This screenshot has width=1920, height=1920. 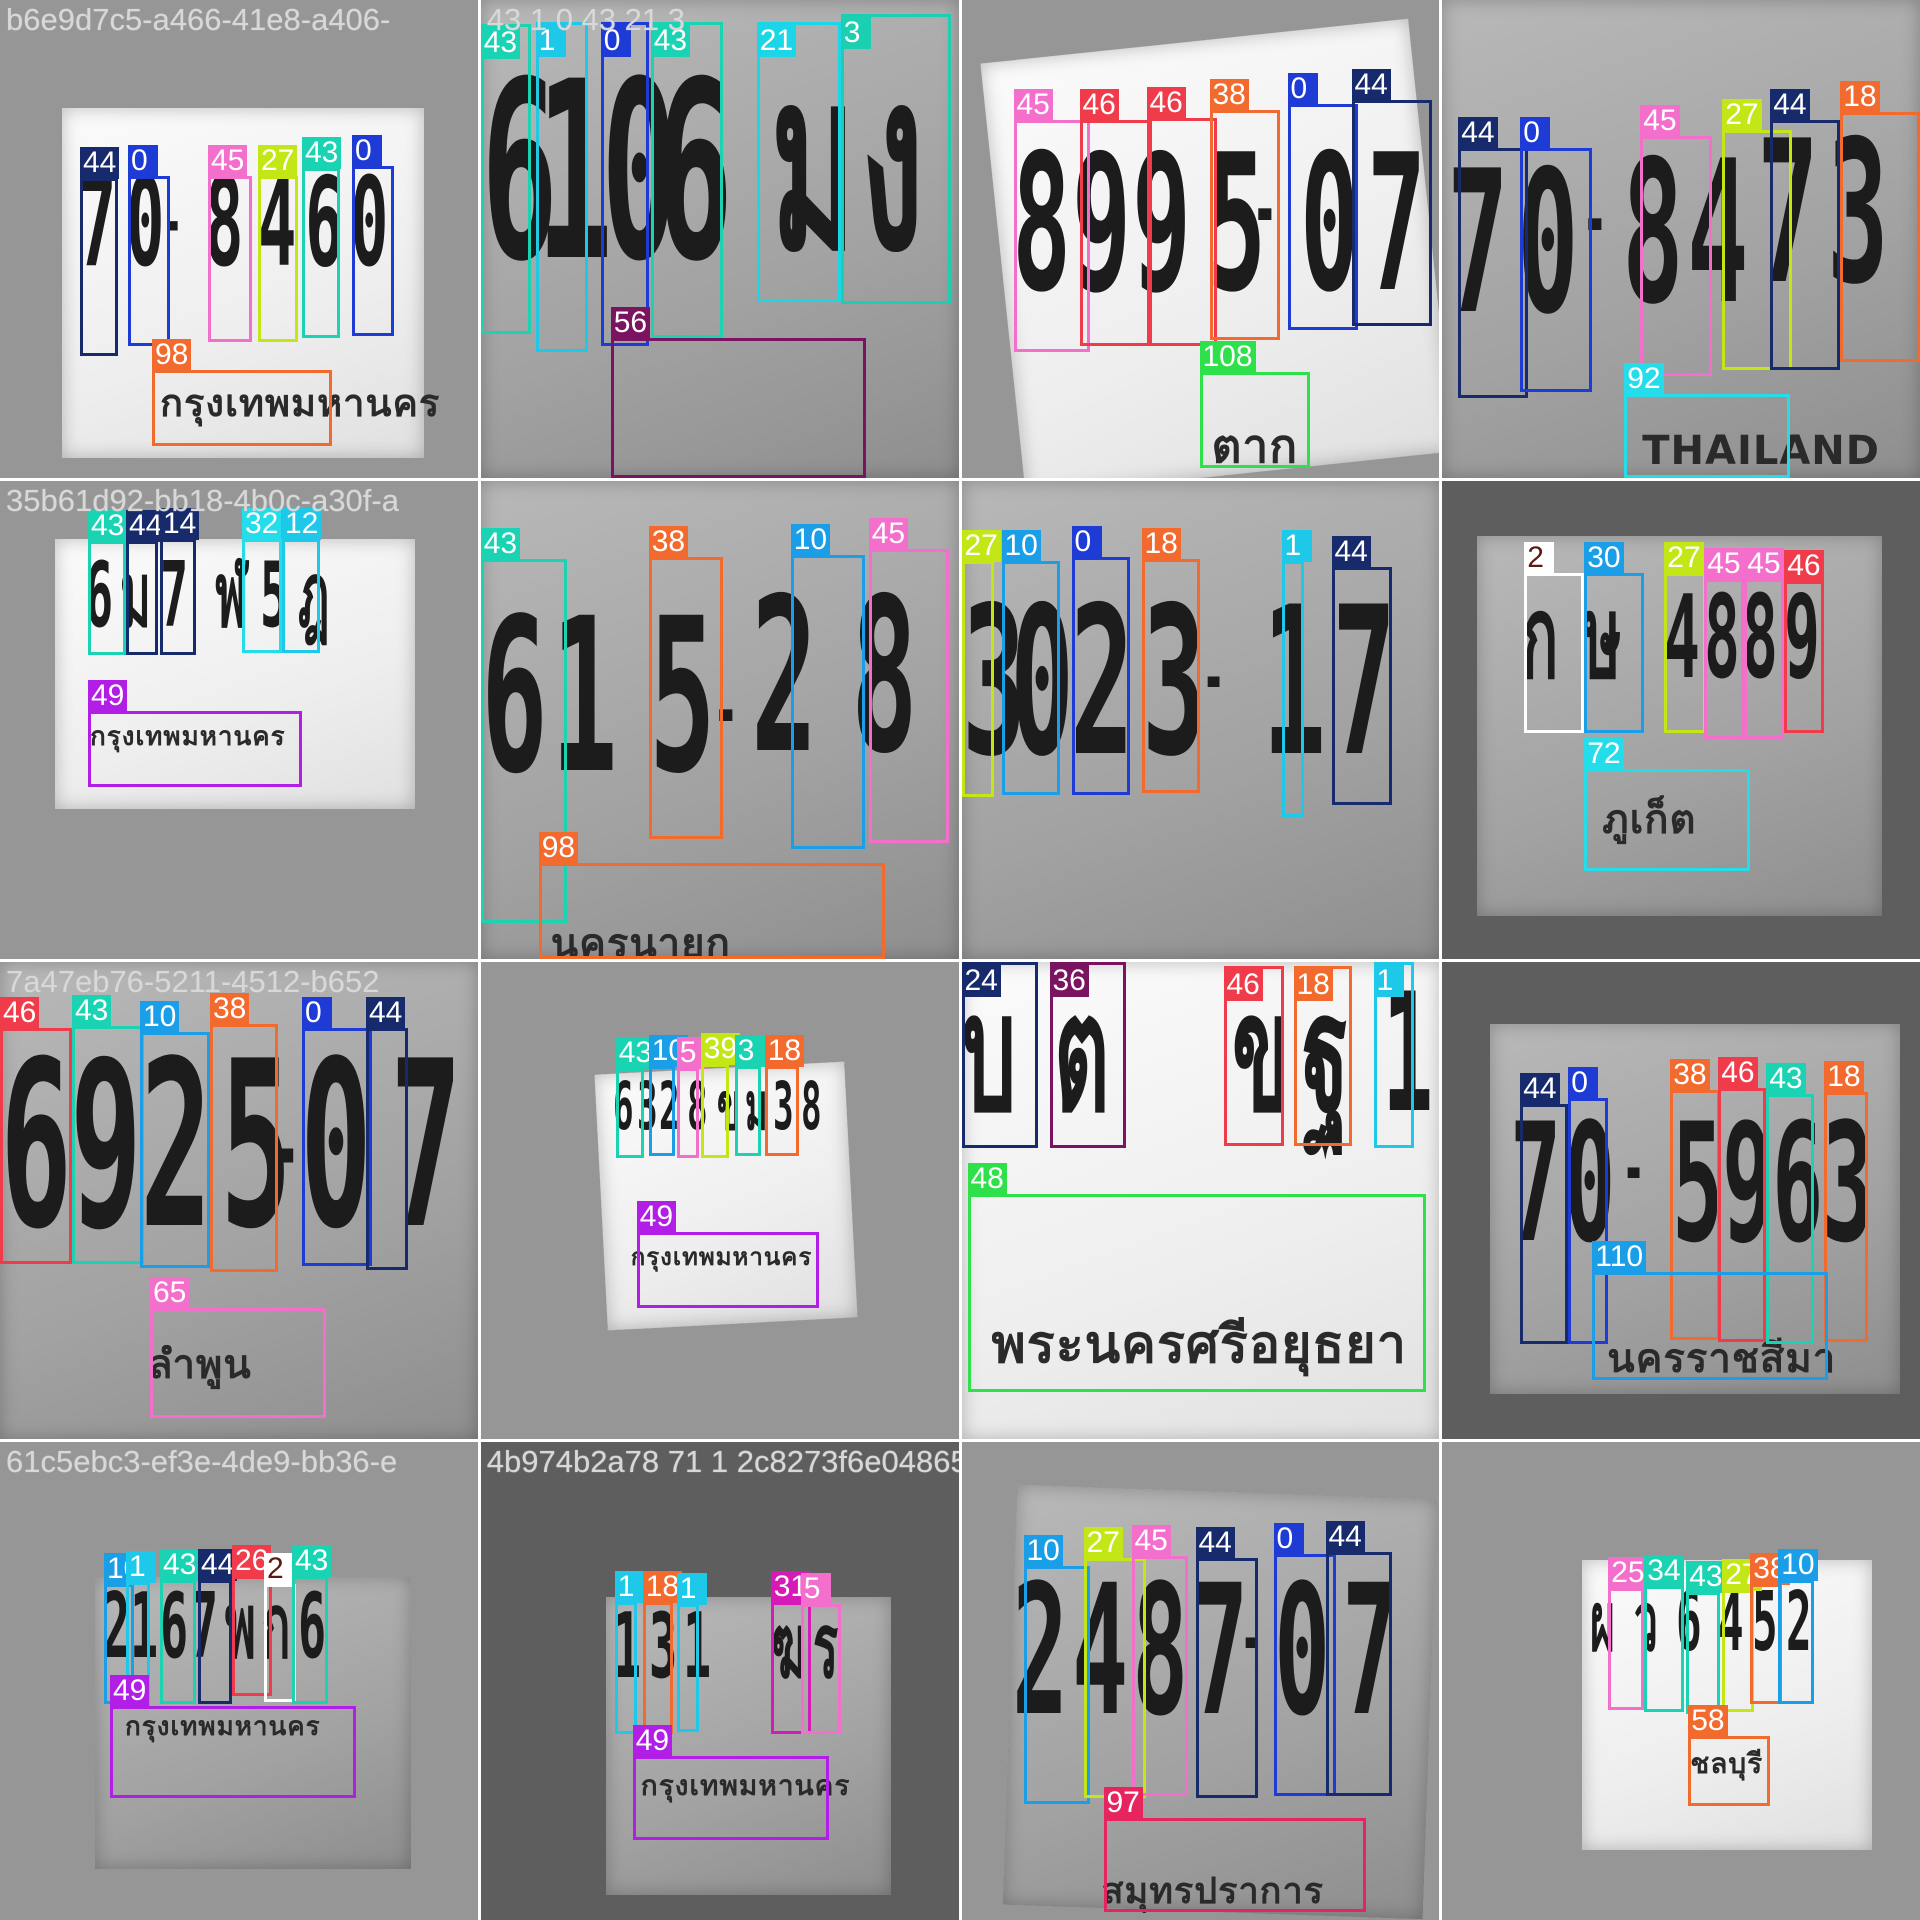 I want to click on tile-12: 7 0-5 9 6 3 นครราชสีมา 44 0 38 46 43 18 110, so click(x=1681, y=1200).